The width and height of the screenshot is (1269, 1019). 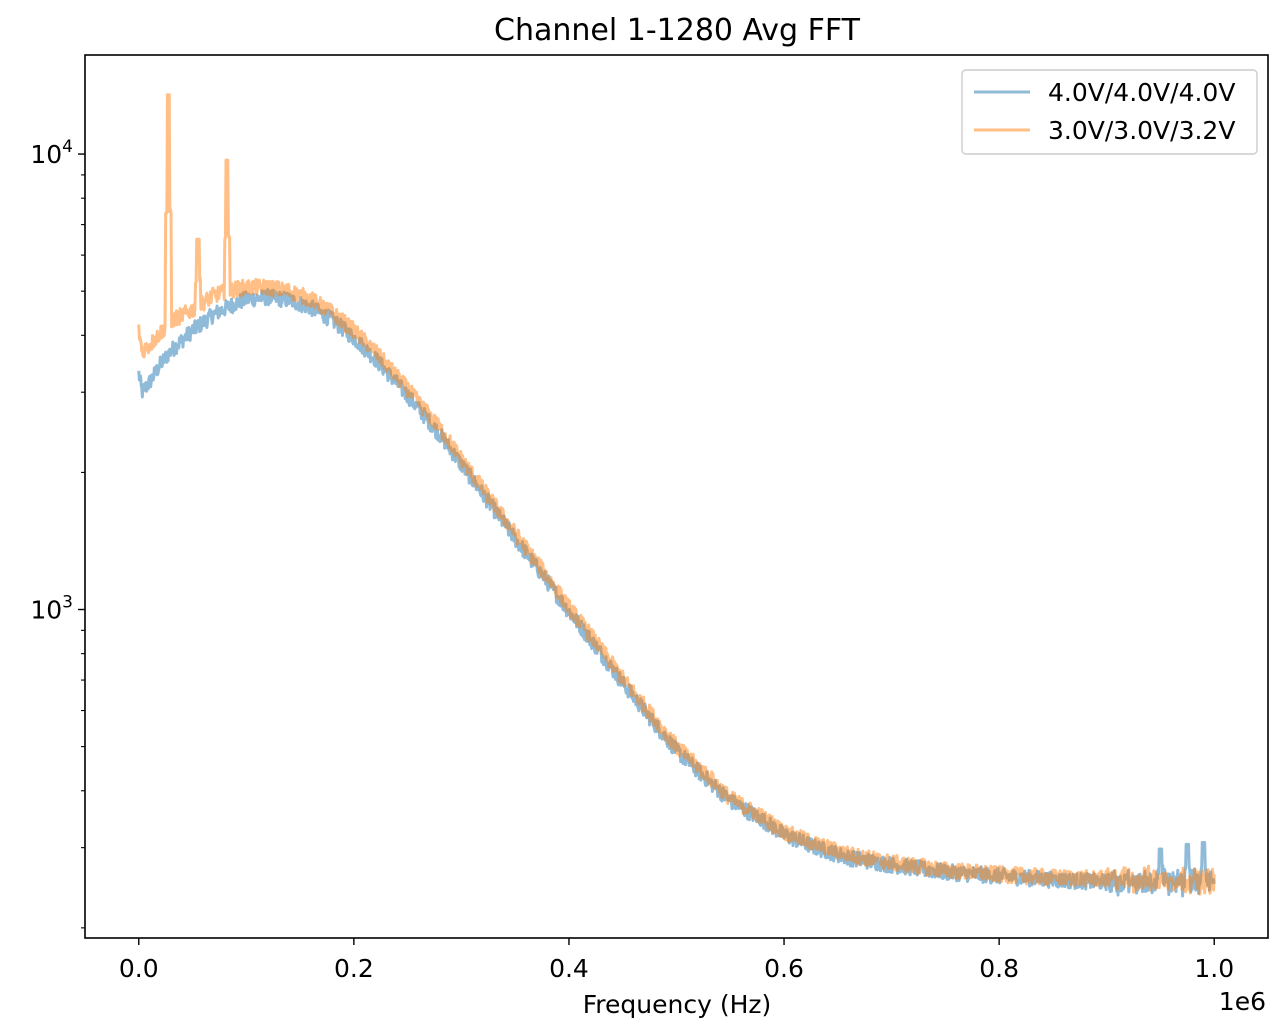 I want to click on legend-box, so click(x=1109, y=112).